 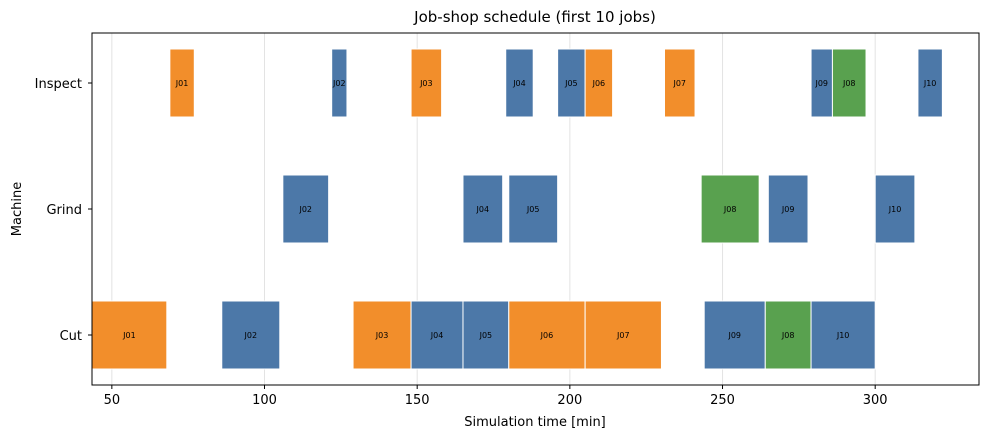 I want to click on x-tick-label: 200, so click(x=569, y=400).